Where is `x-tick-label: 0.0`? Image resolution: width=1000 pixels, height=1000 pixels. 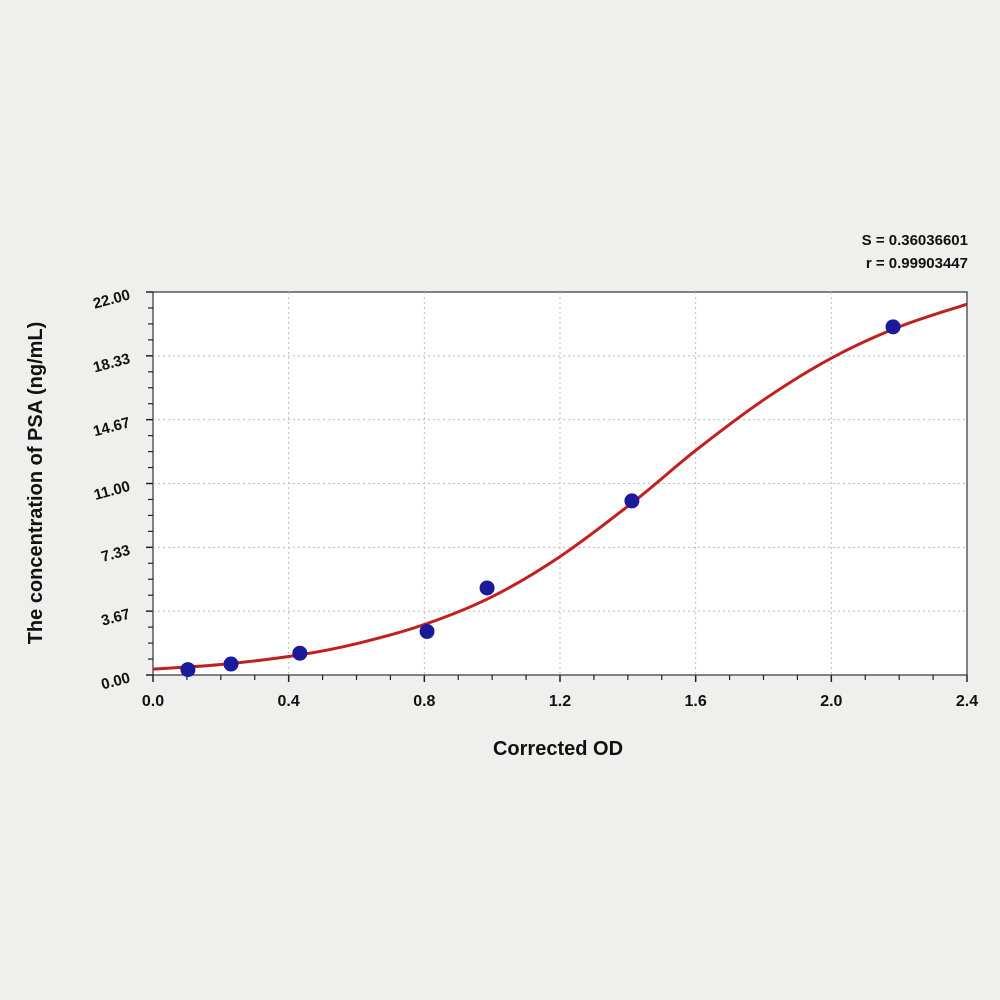 x-tick-label: 0.0 is located at coordinates (153, 701).